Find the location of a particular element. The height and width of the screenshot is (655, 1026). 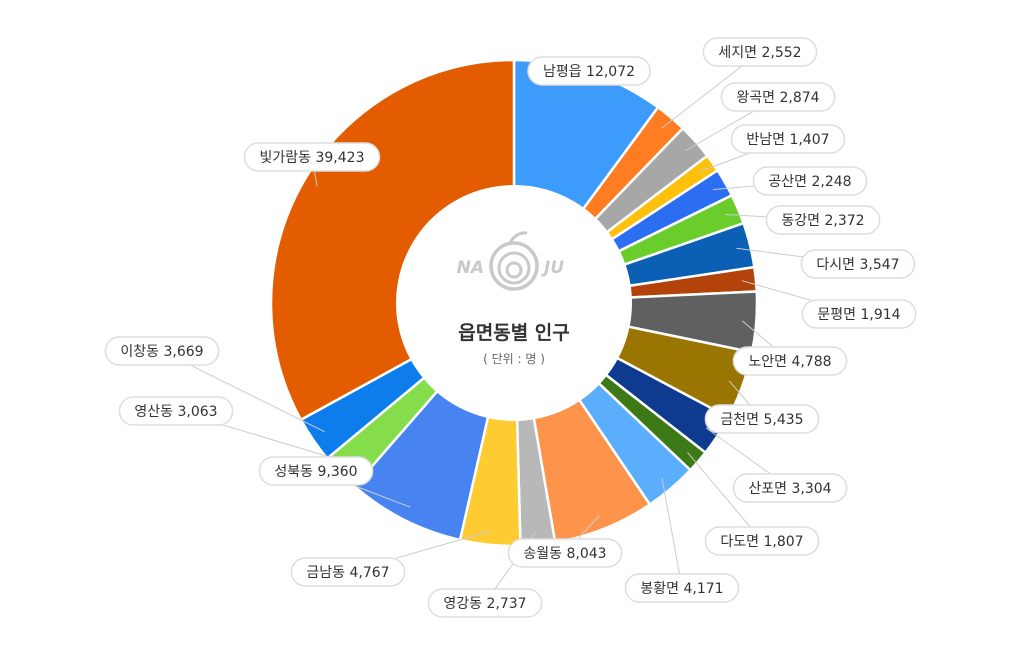

slice-label-text: 산포면 3,304 is located at coordinates (789, 489).